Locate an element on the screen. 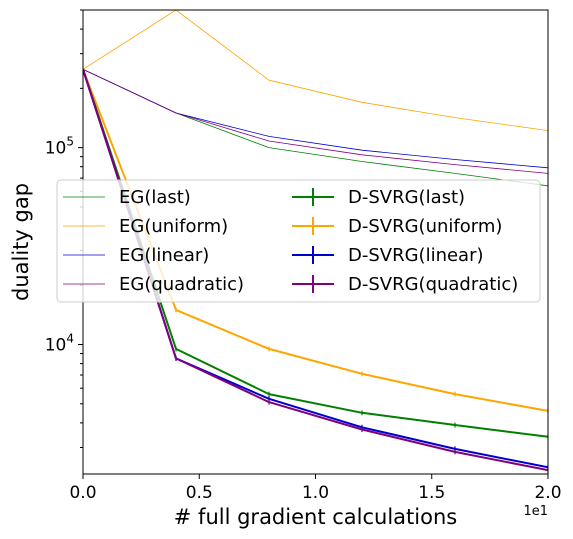 The height and width of the screenshot is (539, 573). legend-item-d-svrg-uniform: D-SVRG(uniform) is located at coordinates (397, 226).